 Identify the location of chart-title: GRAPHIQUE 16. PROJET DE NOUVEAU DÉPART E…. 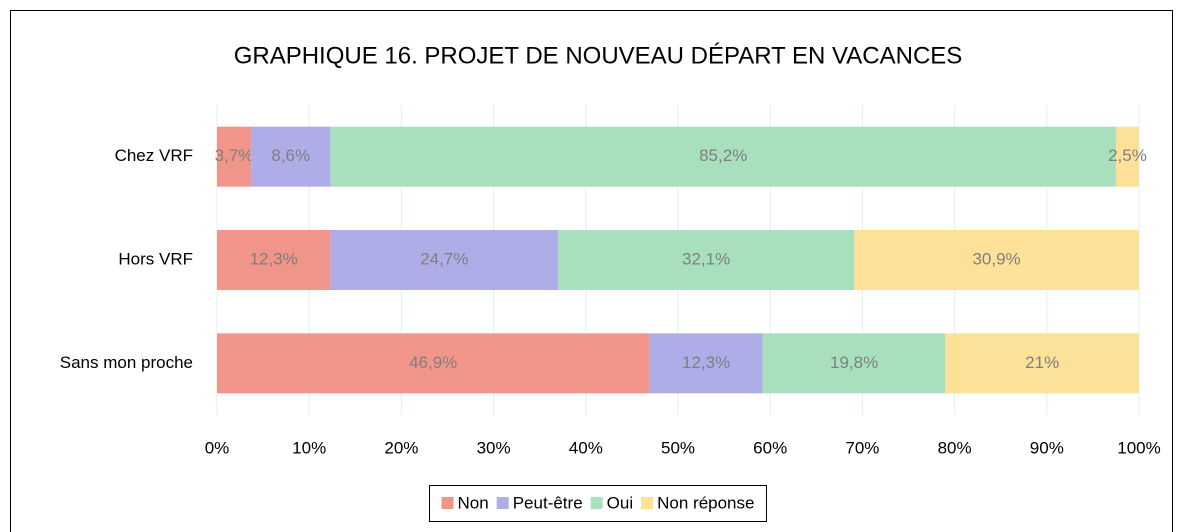
(598, 55).